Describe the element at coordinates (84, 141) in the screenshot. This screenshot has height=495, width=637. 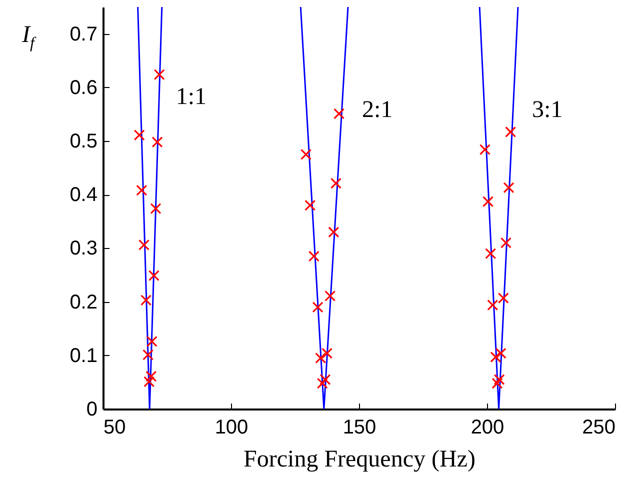
I see `y-tick-label: 0.5` at that location.